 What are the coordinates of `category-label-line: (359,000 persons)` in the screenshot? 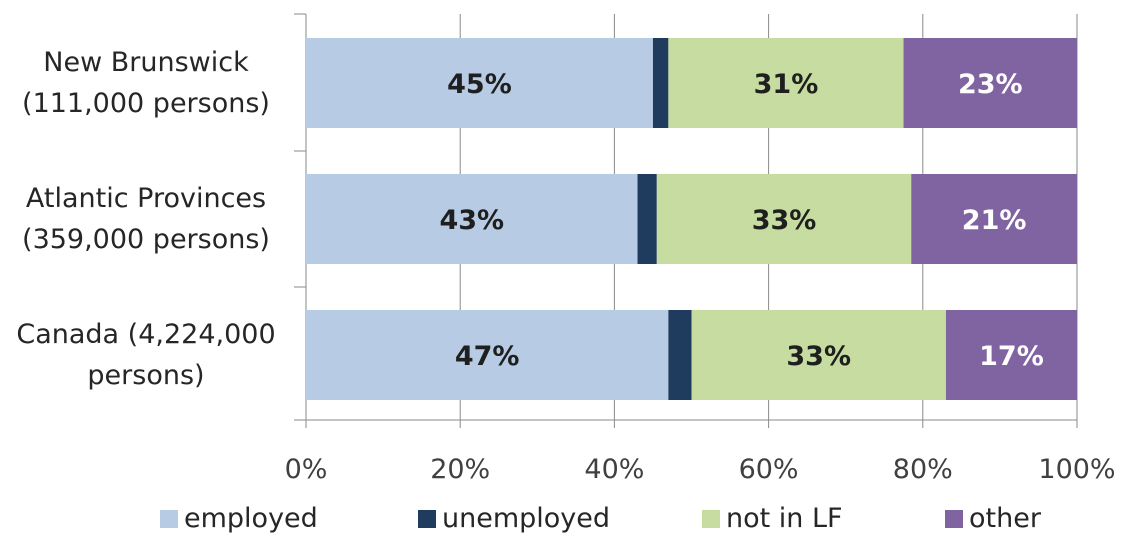 It's located at (146, 239).